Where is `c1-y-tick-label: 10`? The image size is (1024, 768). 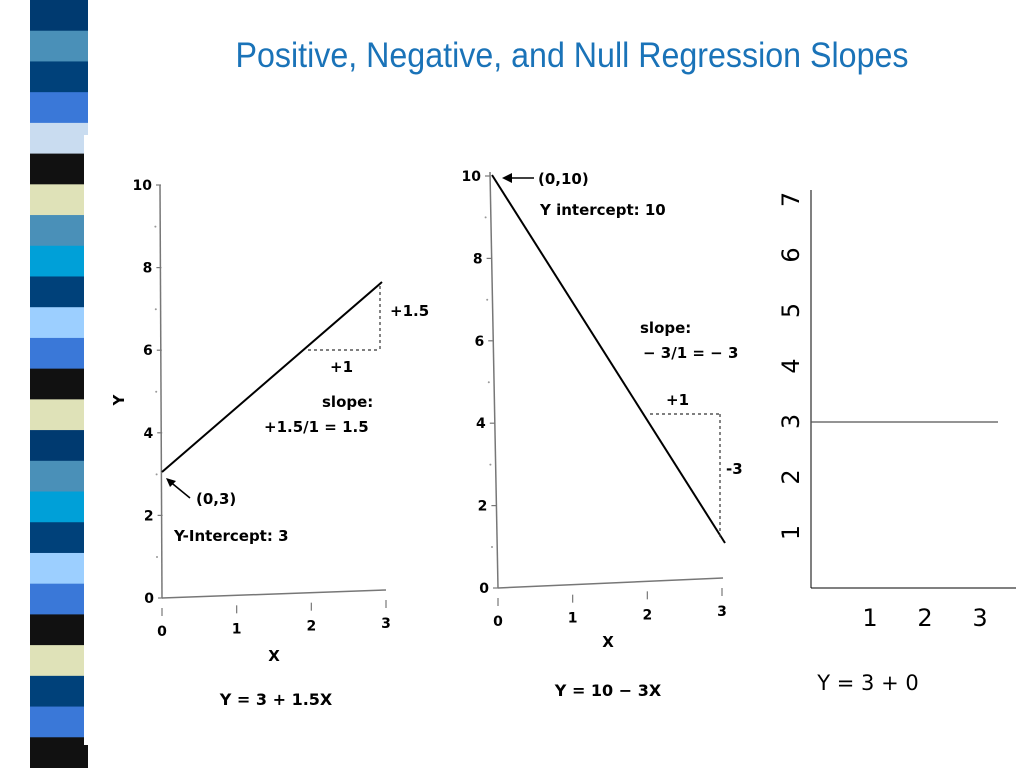 c1-y-tick-label: 10 is located at coordinates (143, 186).